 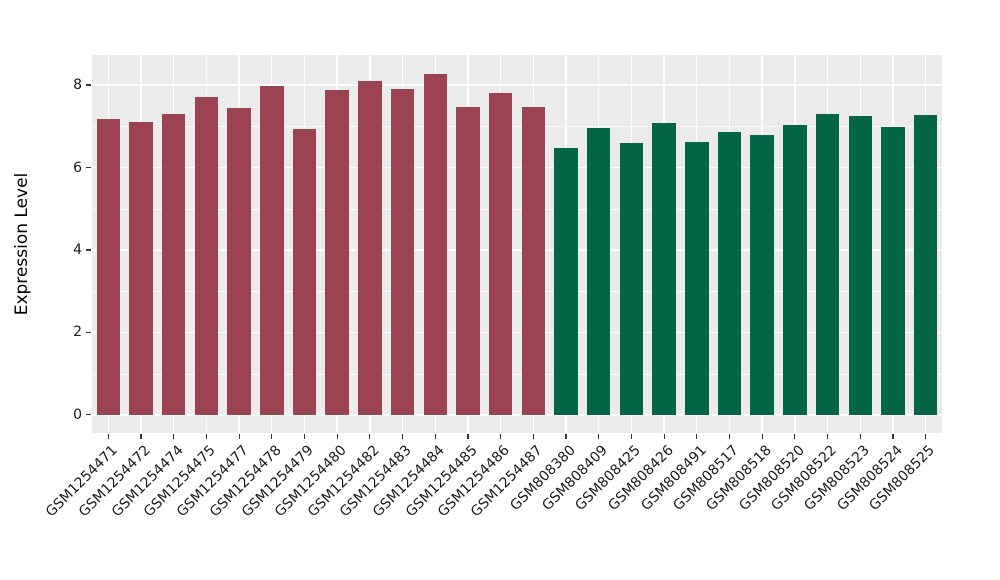 What do you see at coordinates (599, 436) in the screenshot?
I see `x-tick-mark-GSM808409` at bounding box center [599, 436].